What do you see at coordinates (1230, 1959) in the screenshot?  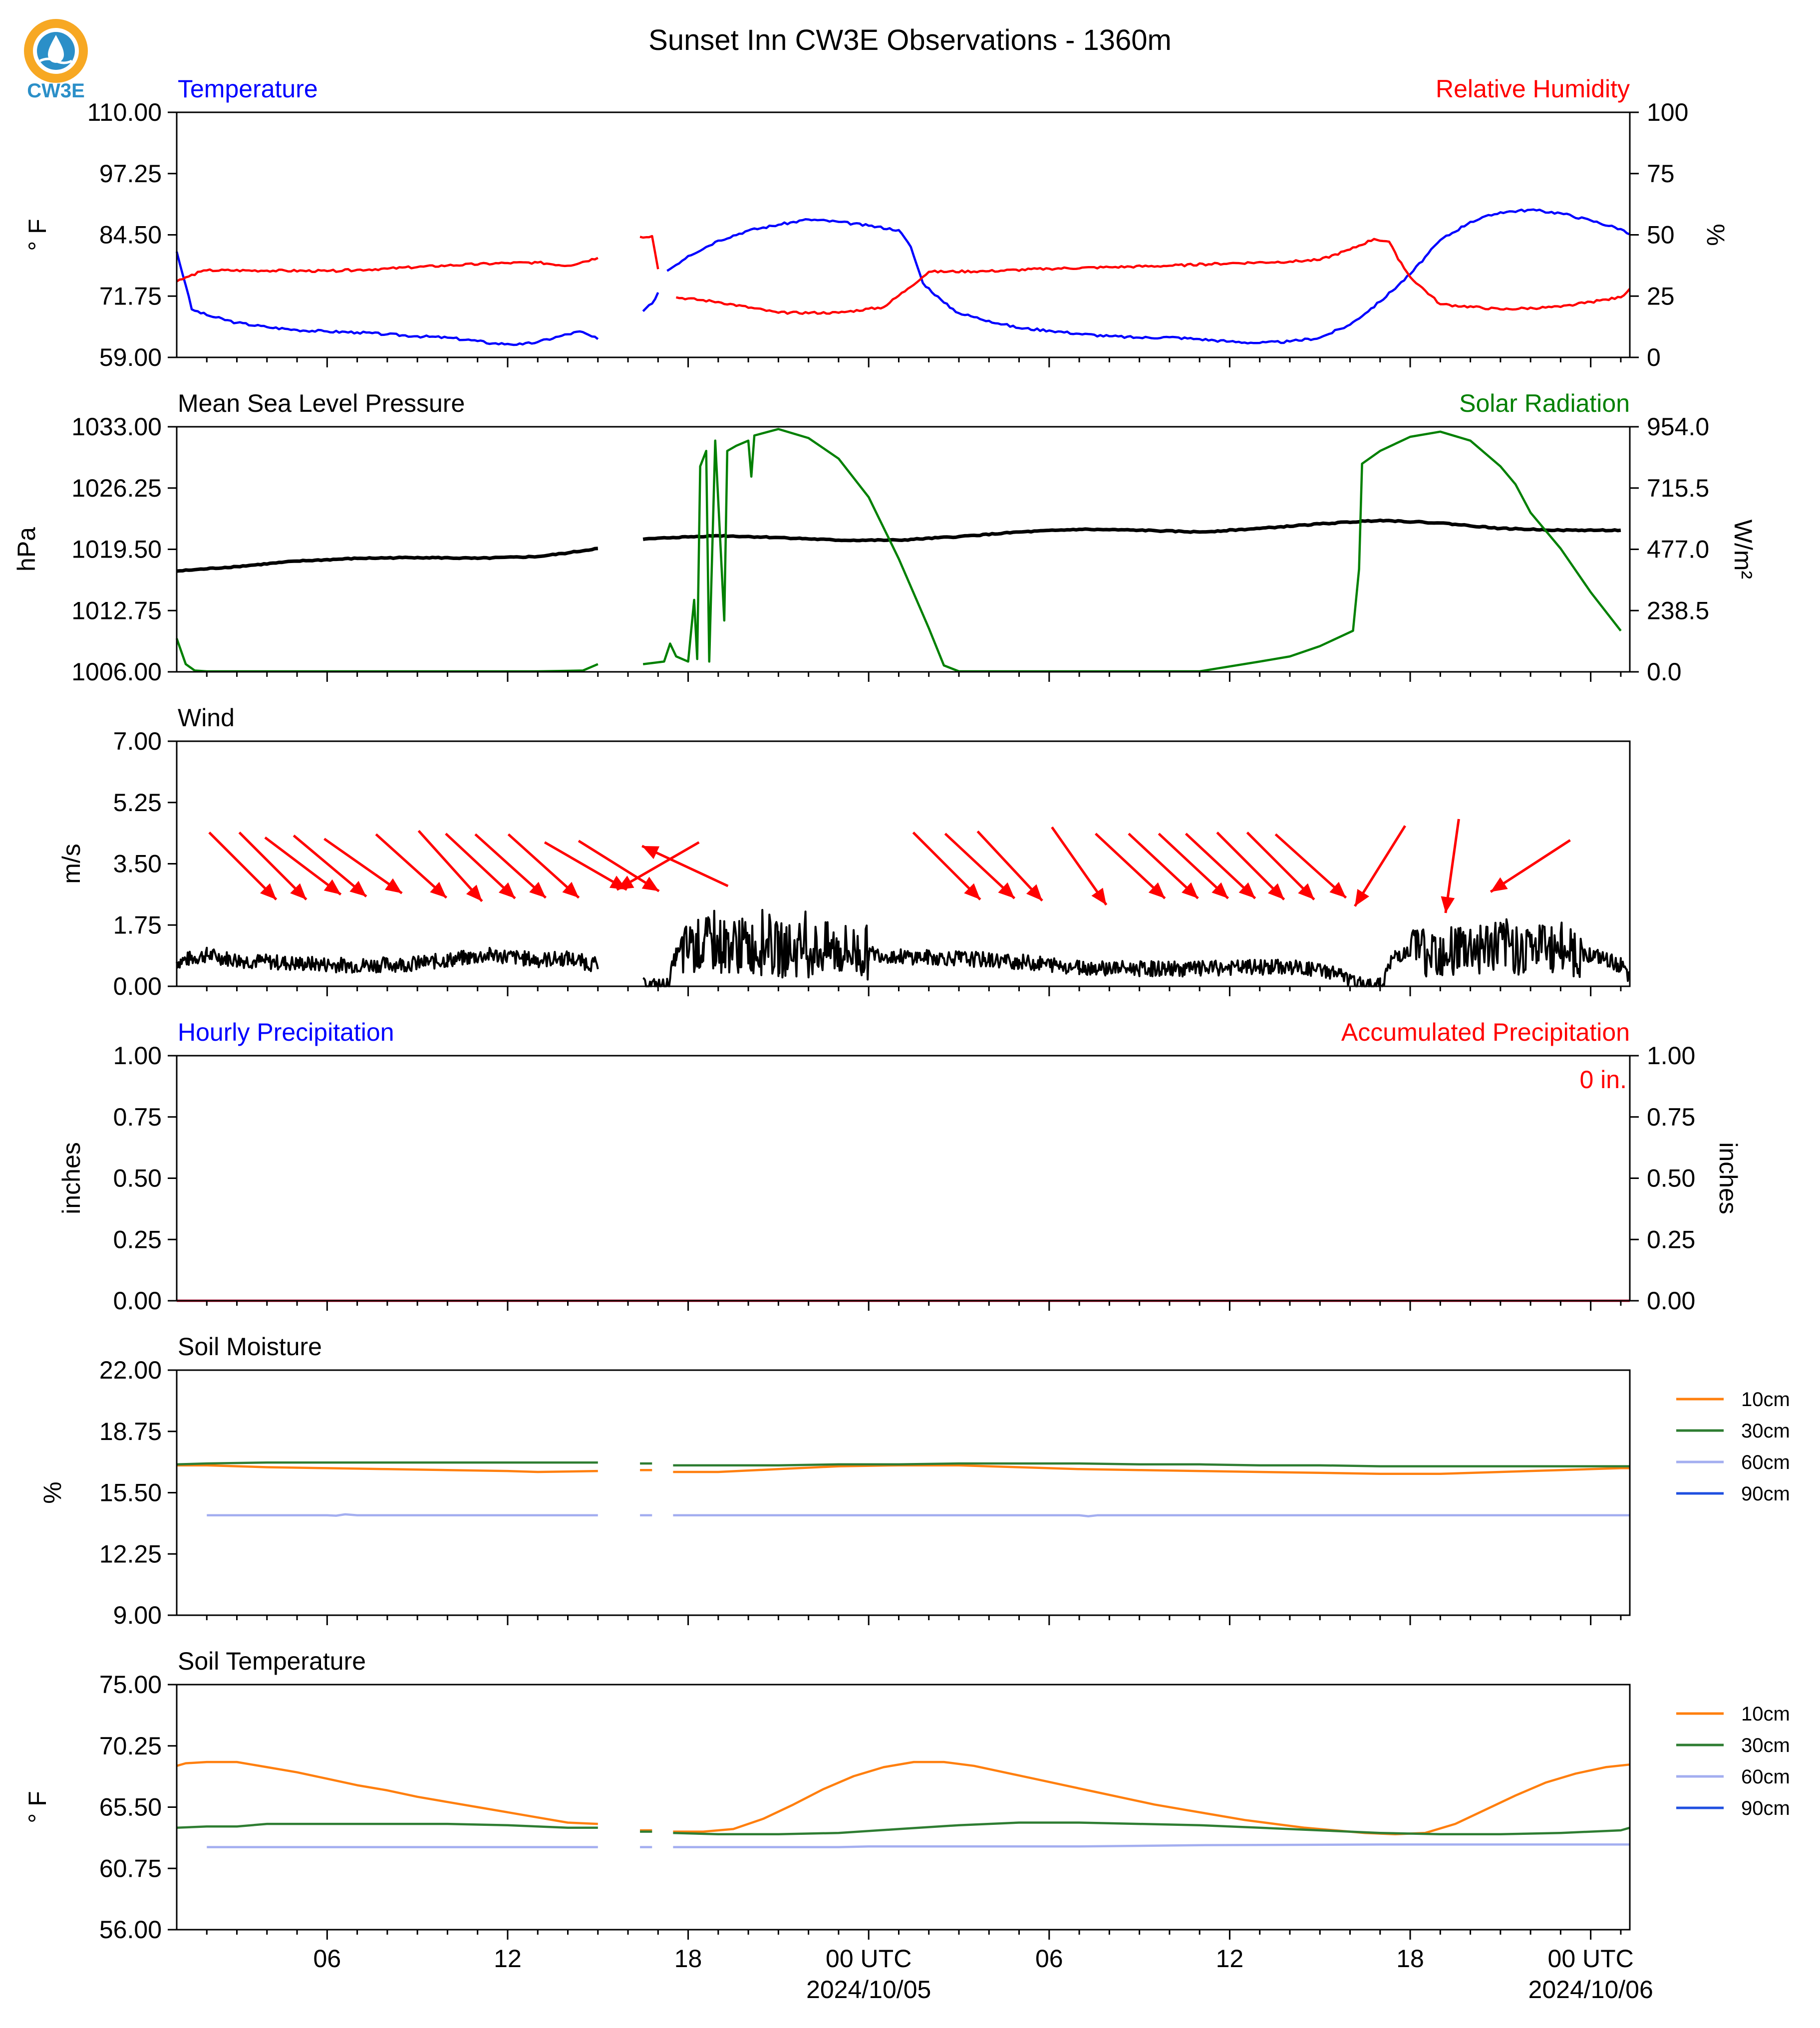 I see `x-tick-label: 12` at bounding box center [1230, 1959].